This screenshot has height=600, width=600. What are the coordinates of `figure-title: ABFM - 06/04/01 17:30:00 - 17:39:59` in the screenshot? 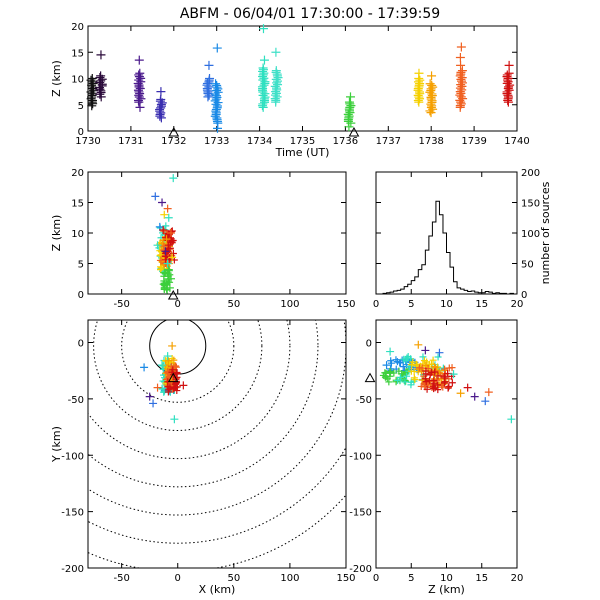 It's located at (310, 14).